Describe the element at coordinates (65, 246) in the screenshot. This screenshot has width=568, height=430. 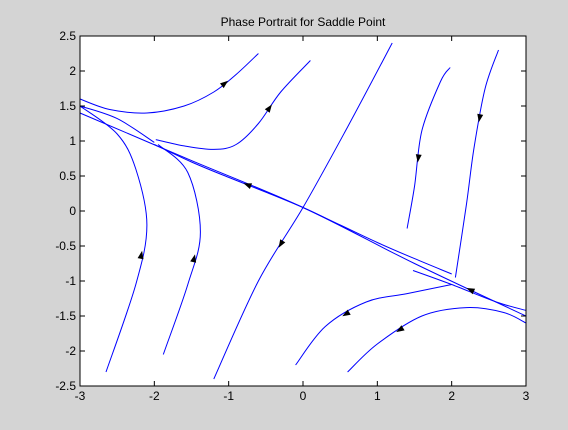
I see `y-tick-label: -0.5` at that location.